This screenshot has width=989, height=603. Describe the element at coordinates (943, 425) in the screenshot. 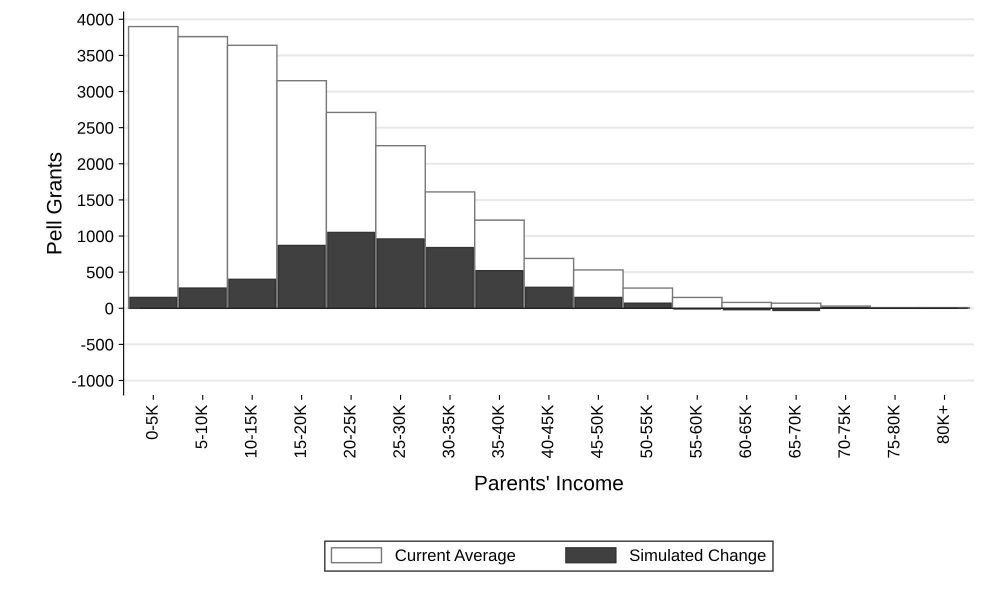

I see `x-tick-label: 80K+` at that location.